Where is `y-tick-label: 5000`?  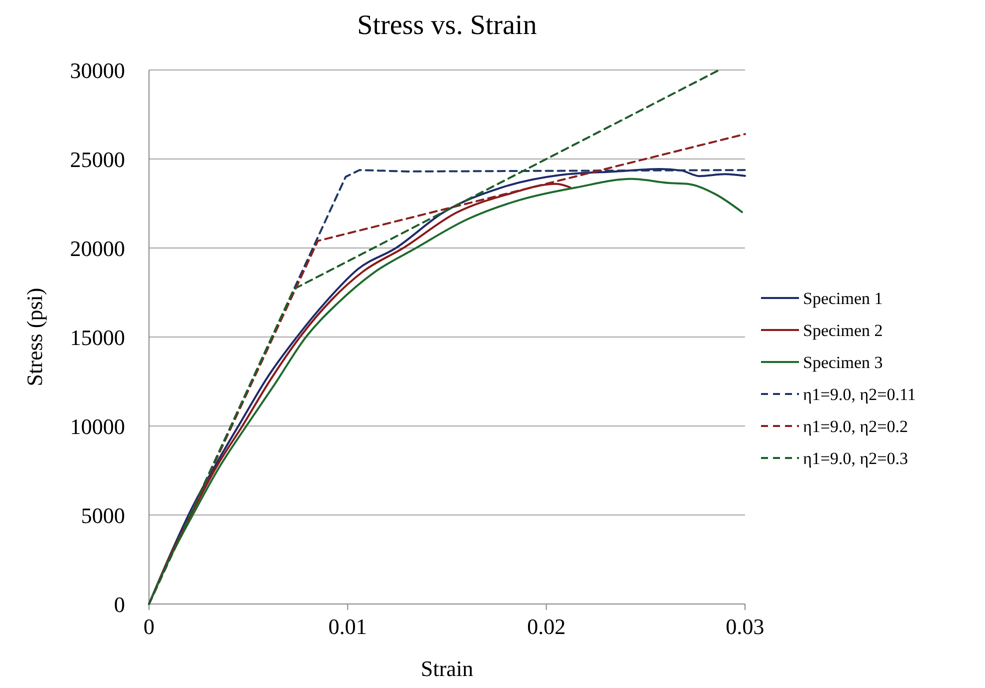
y-tick-label: 5000 is located at coordinates (103, 515).